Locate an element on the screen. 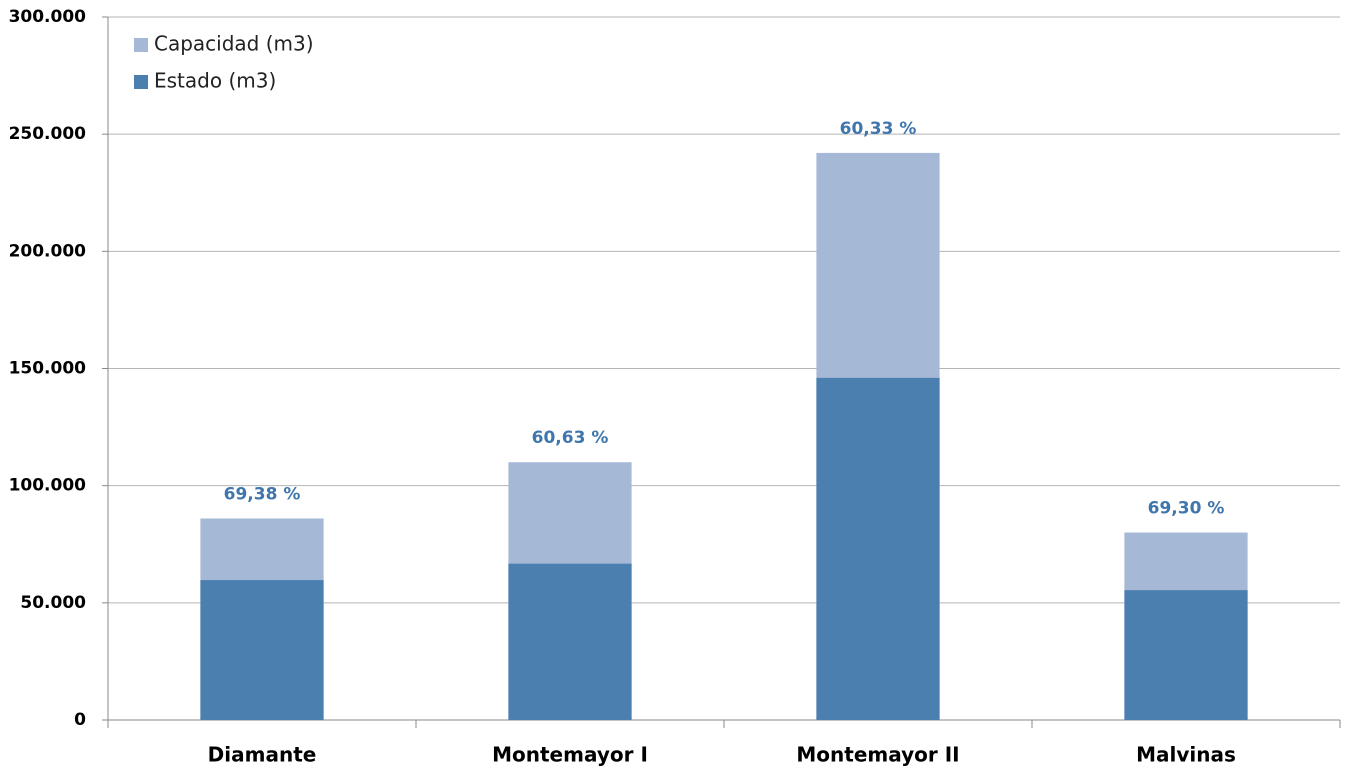  y-tick-label: 50.000 is located at coordinates (53, 603).